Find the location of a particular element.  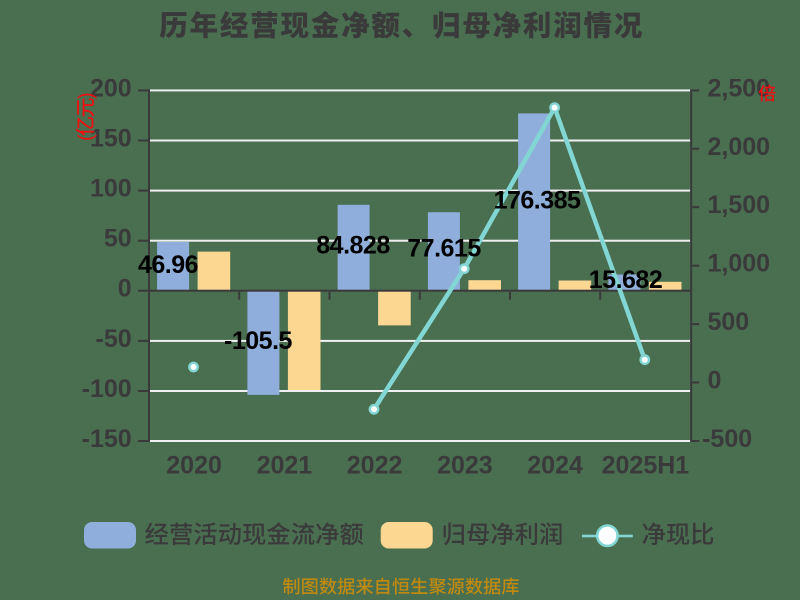

svg-text: 176.385 is located at coordinates (537, 201).